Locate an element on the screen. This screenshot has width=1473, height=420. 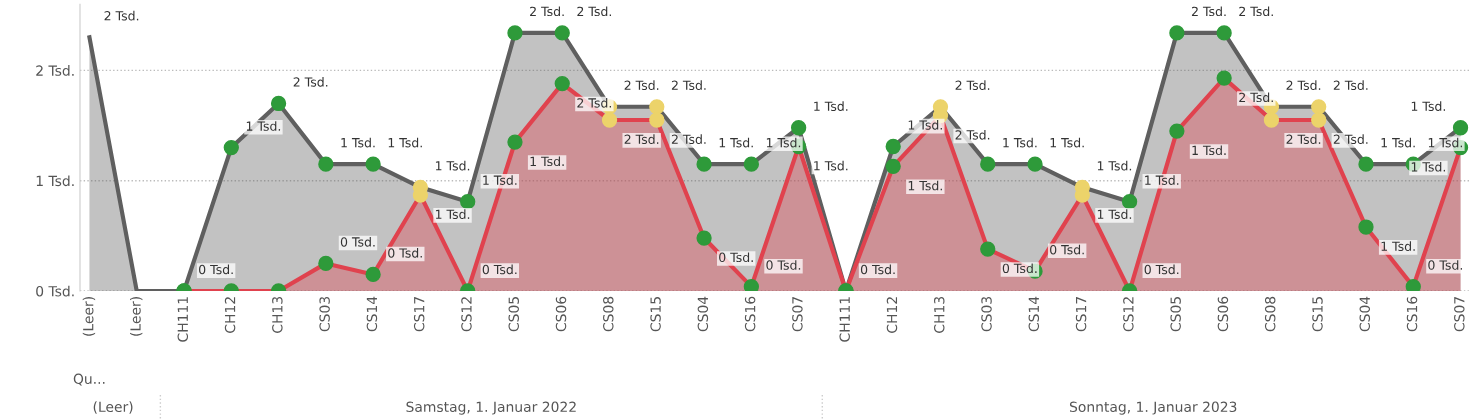
y-tick-label: 2 Tsd. is located at coordinates (55, 70).